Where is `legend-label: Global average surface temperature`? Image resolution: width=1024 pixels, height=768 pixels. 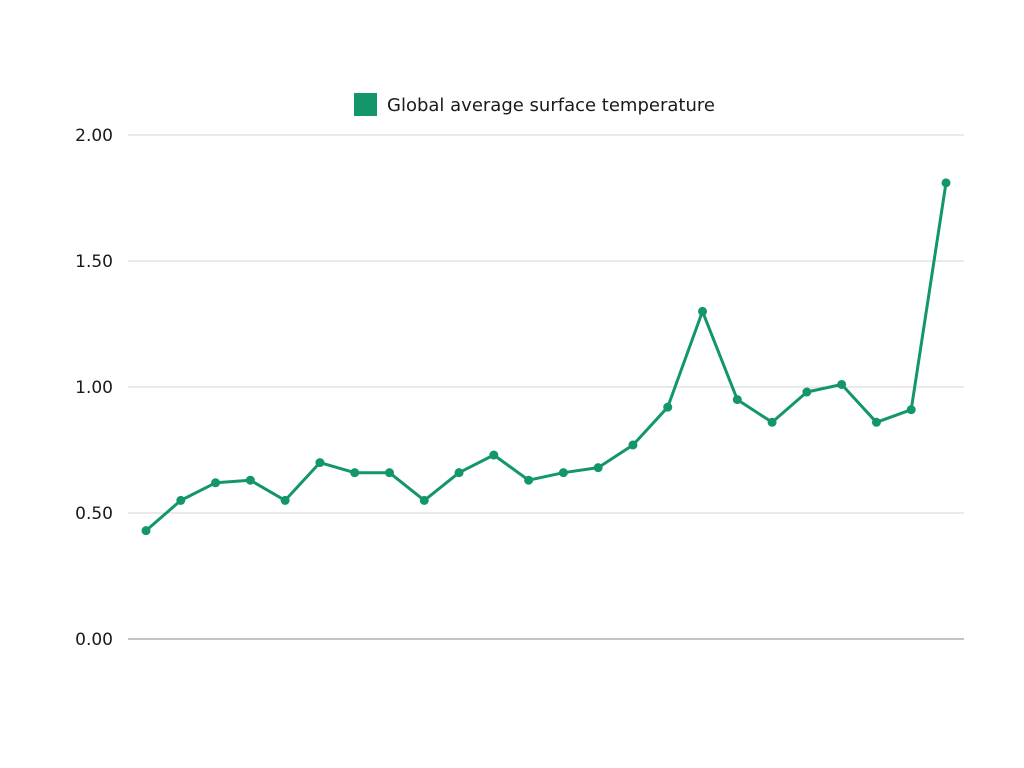 legend-label: Global average surface temperature is located at coordinates (551, 105).